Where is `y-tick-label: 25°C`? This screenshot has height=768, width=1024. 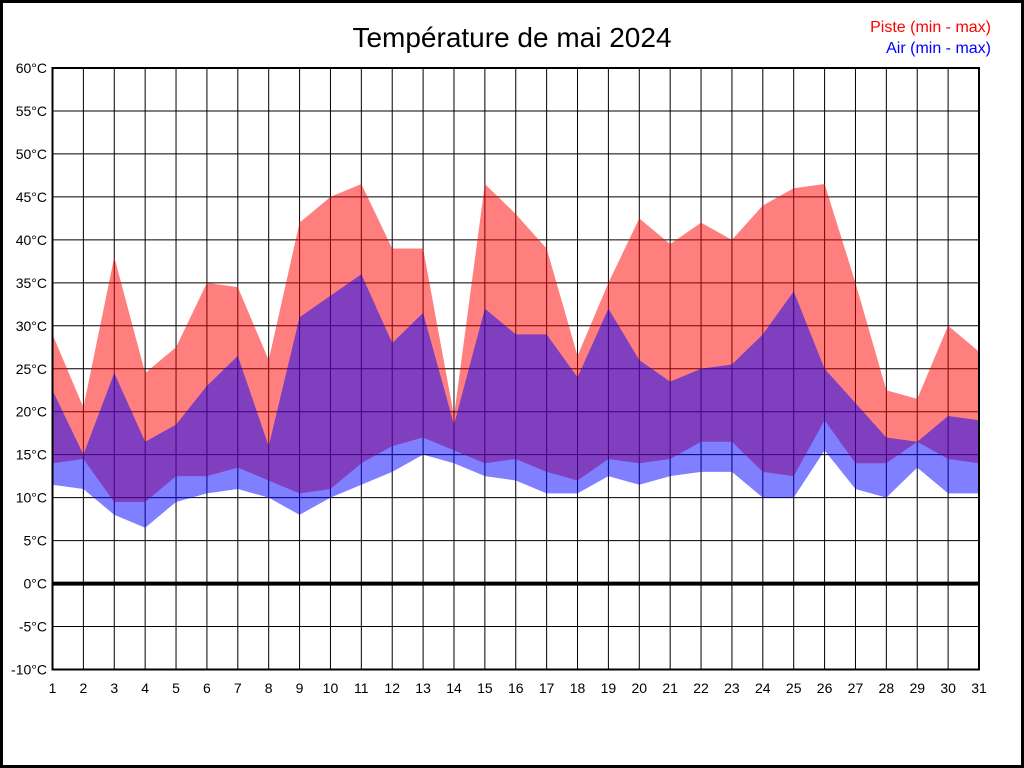 y-tick-label: 25°C is located at coordinates (31, 369).